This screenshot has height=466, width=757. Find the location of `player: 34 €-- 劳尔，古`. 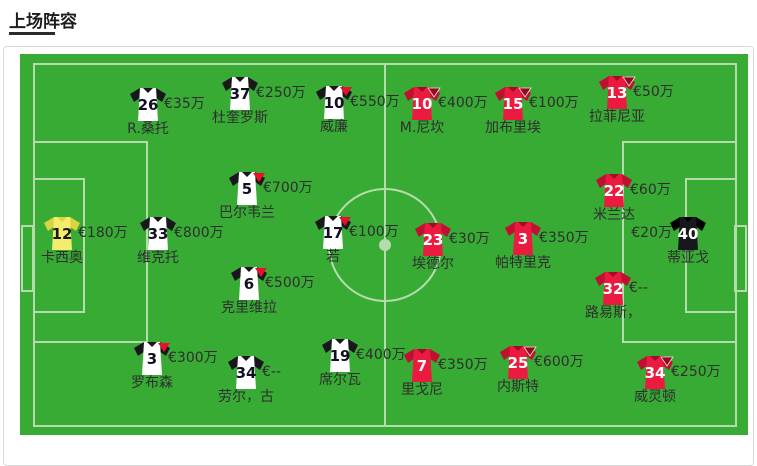

player: 34 €-- 劳尔，古 is located at coordinates (249, 379).